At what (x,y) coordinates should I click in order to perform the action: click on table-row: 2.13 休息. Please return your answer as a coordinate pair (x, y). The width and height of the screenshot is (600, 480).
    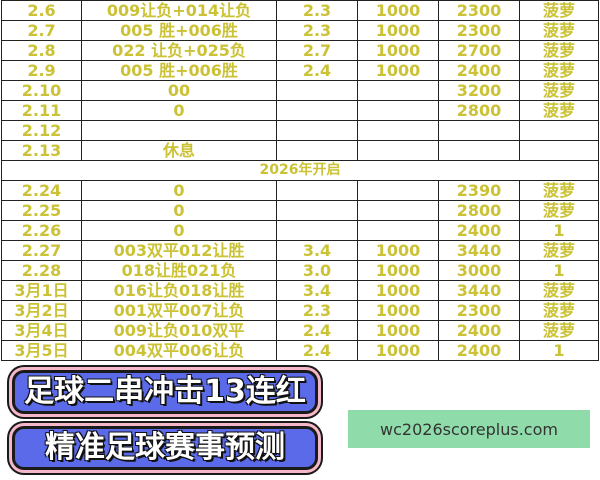
    Looking at the image, I should click on (300, 150).